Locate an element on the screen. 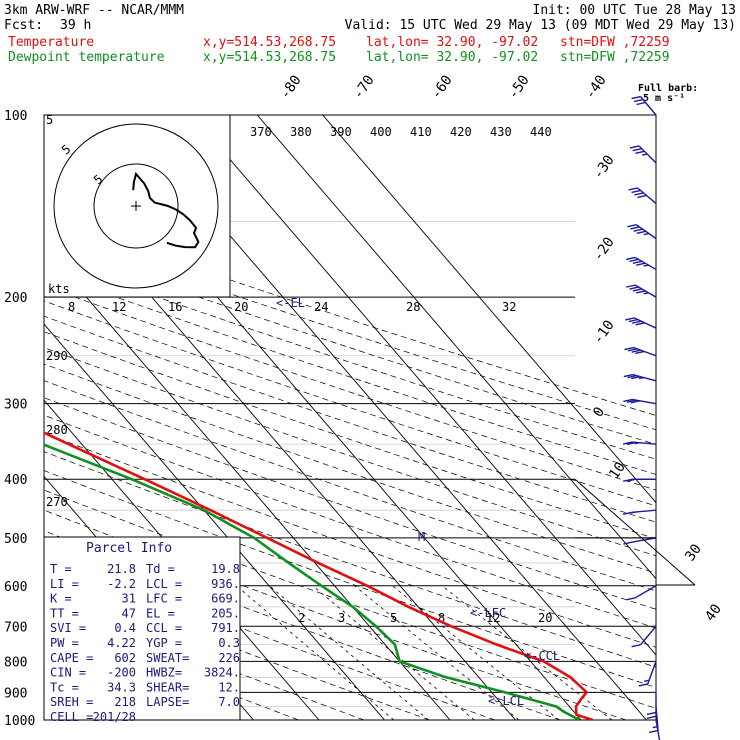 This screenshot has height=740, width=740. init-time: Init: 00 UTC Tue 28 May 13 is located at coordinates (634, 10).